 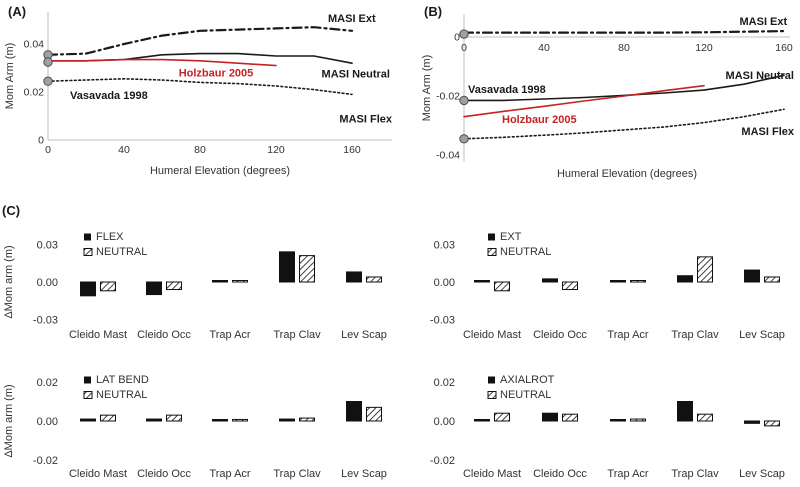 What do you see at coordinates (352, 19) in the screenshot?
I see `series-label: MASI Ext` at bounding box center [352, 19].